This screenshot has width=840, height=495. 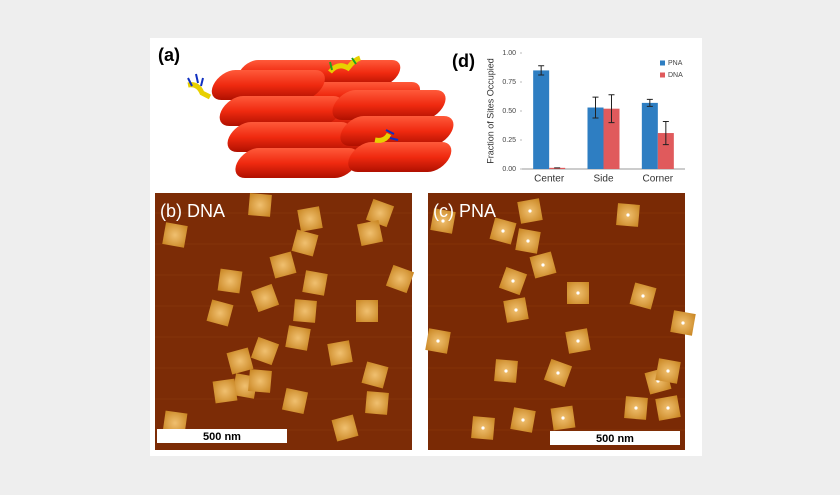 What do you see at coordinates (192, 211) in the screenshot?
I see `panel-label: (b) DNA` at bounding box center [192, 211].